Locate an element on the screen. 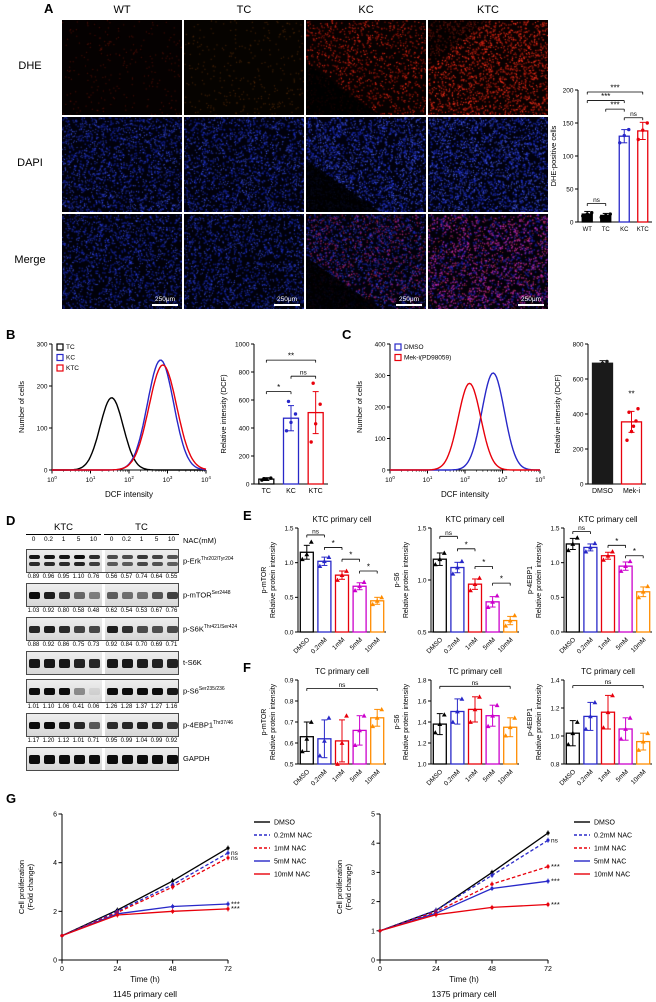 The width and height of the screenshot is (656, 1002). micrograph-canvas is located at coordinates (488, 164).